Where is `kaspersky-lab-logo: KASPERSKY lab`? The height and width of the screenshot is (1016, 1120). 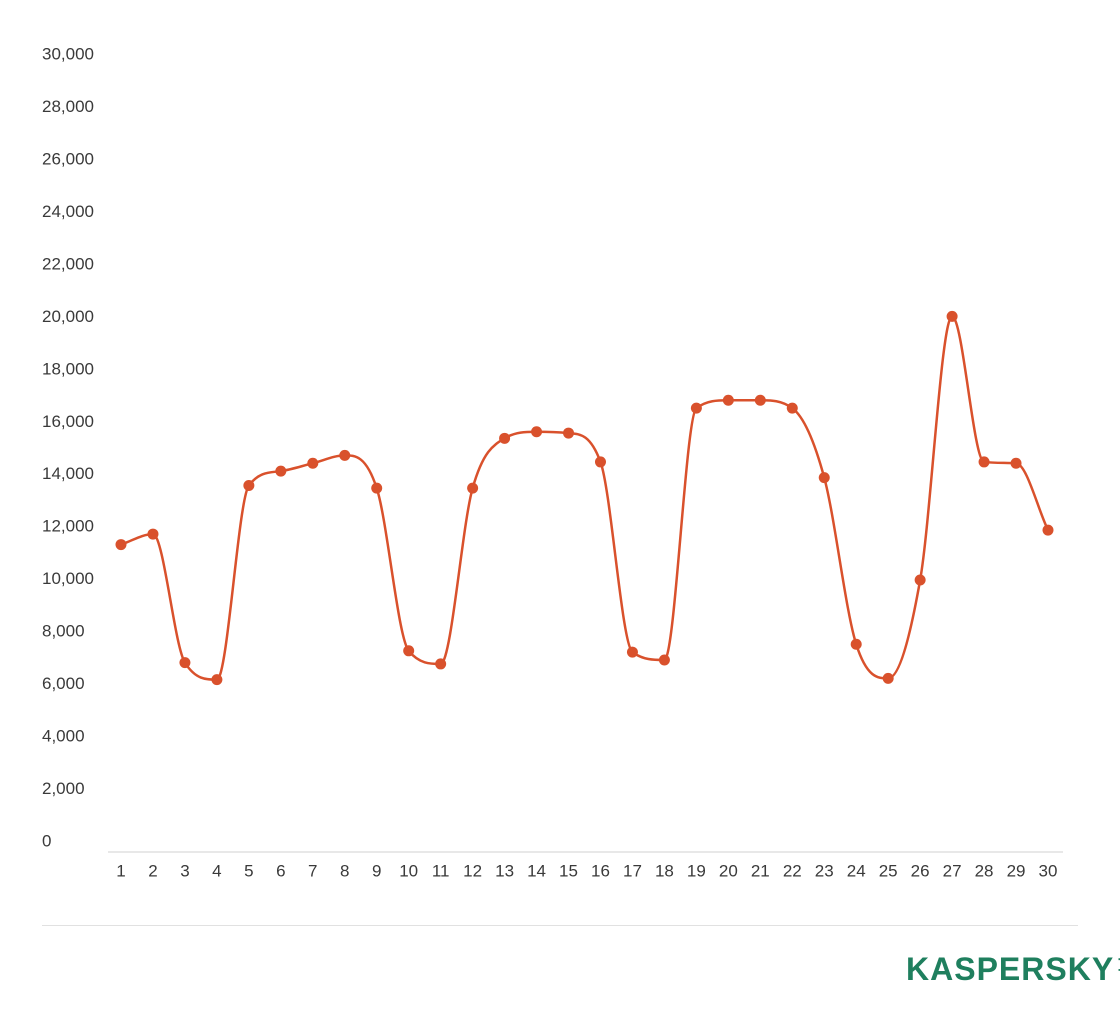 kaspersky-lab-logo: KASPERSKY lab is located at coordinates (1013, 970).